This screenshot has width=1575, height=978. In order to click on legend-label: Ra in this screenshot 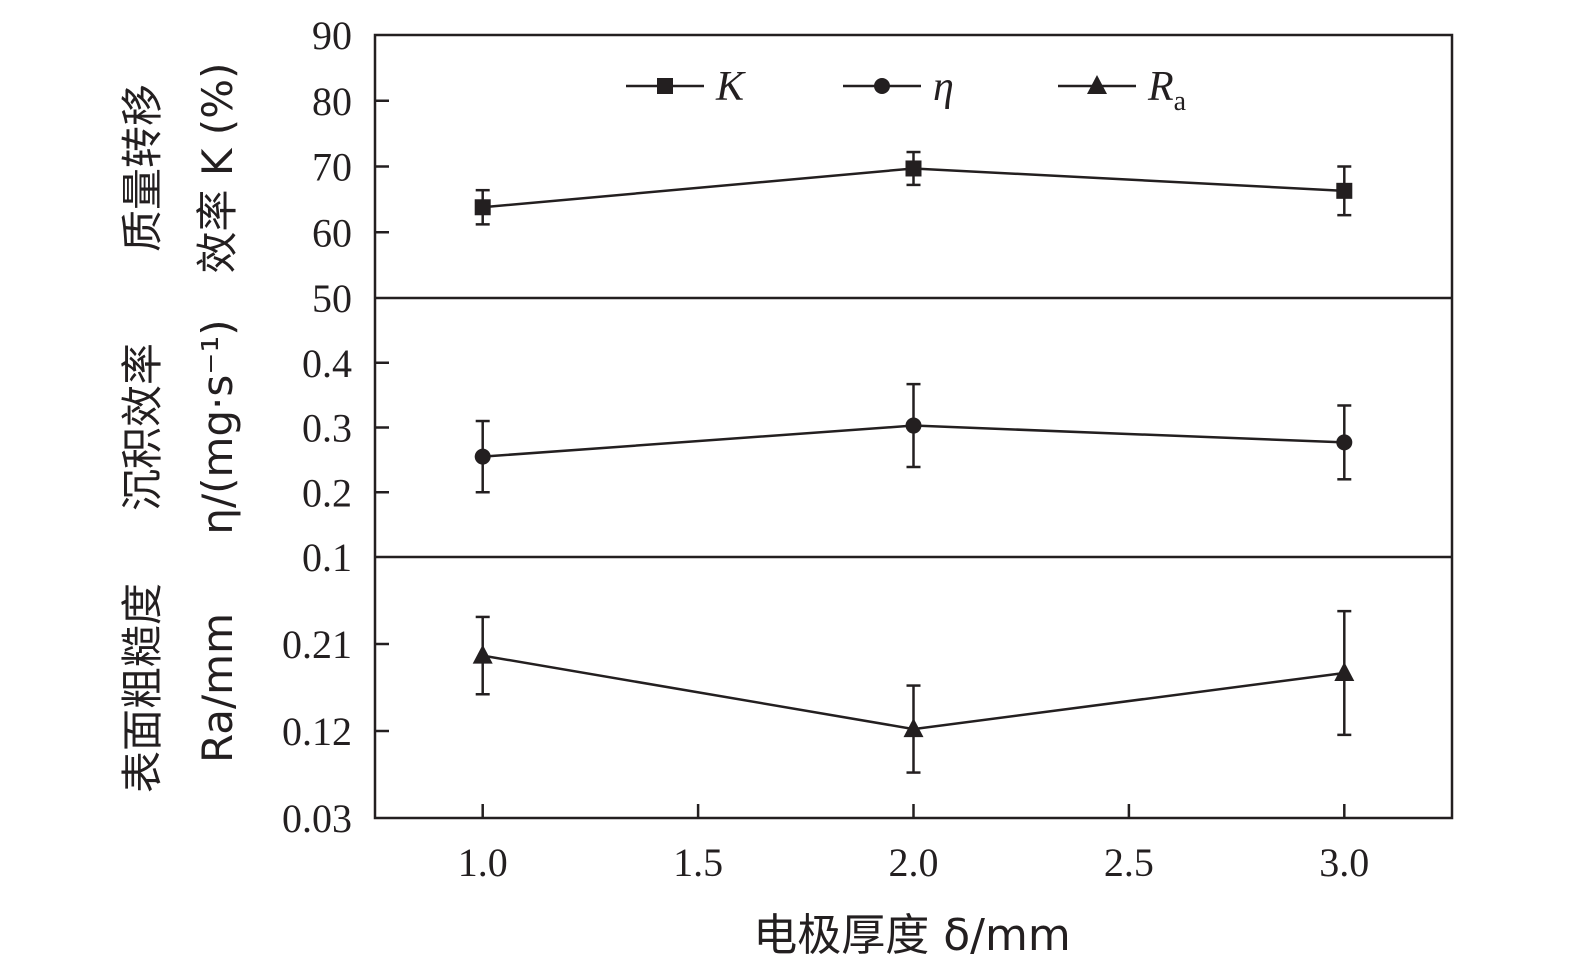, I will do `click(1167, 90)`.